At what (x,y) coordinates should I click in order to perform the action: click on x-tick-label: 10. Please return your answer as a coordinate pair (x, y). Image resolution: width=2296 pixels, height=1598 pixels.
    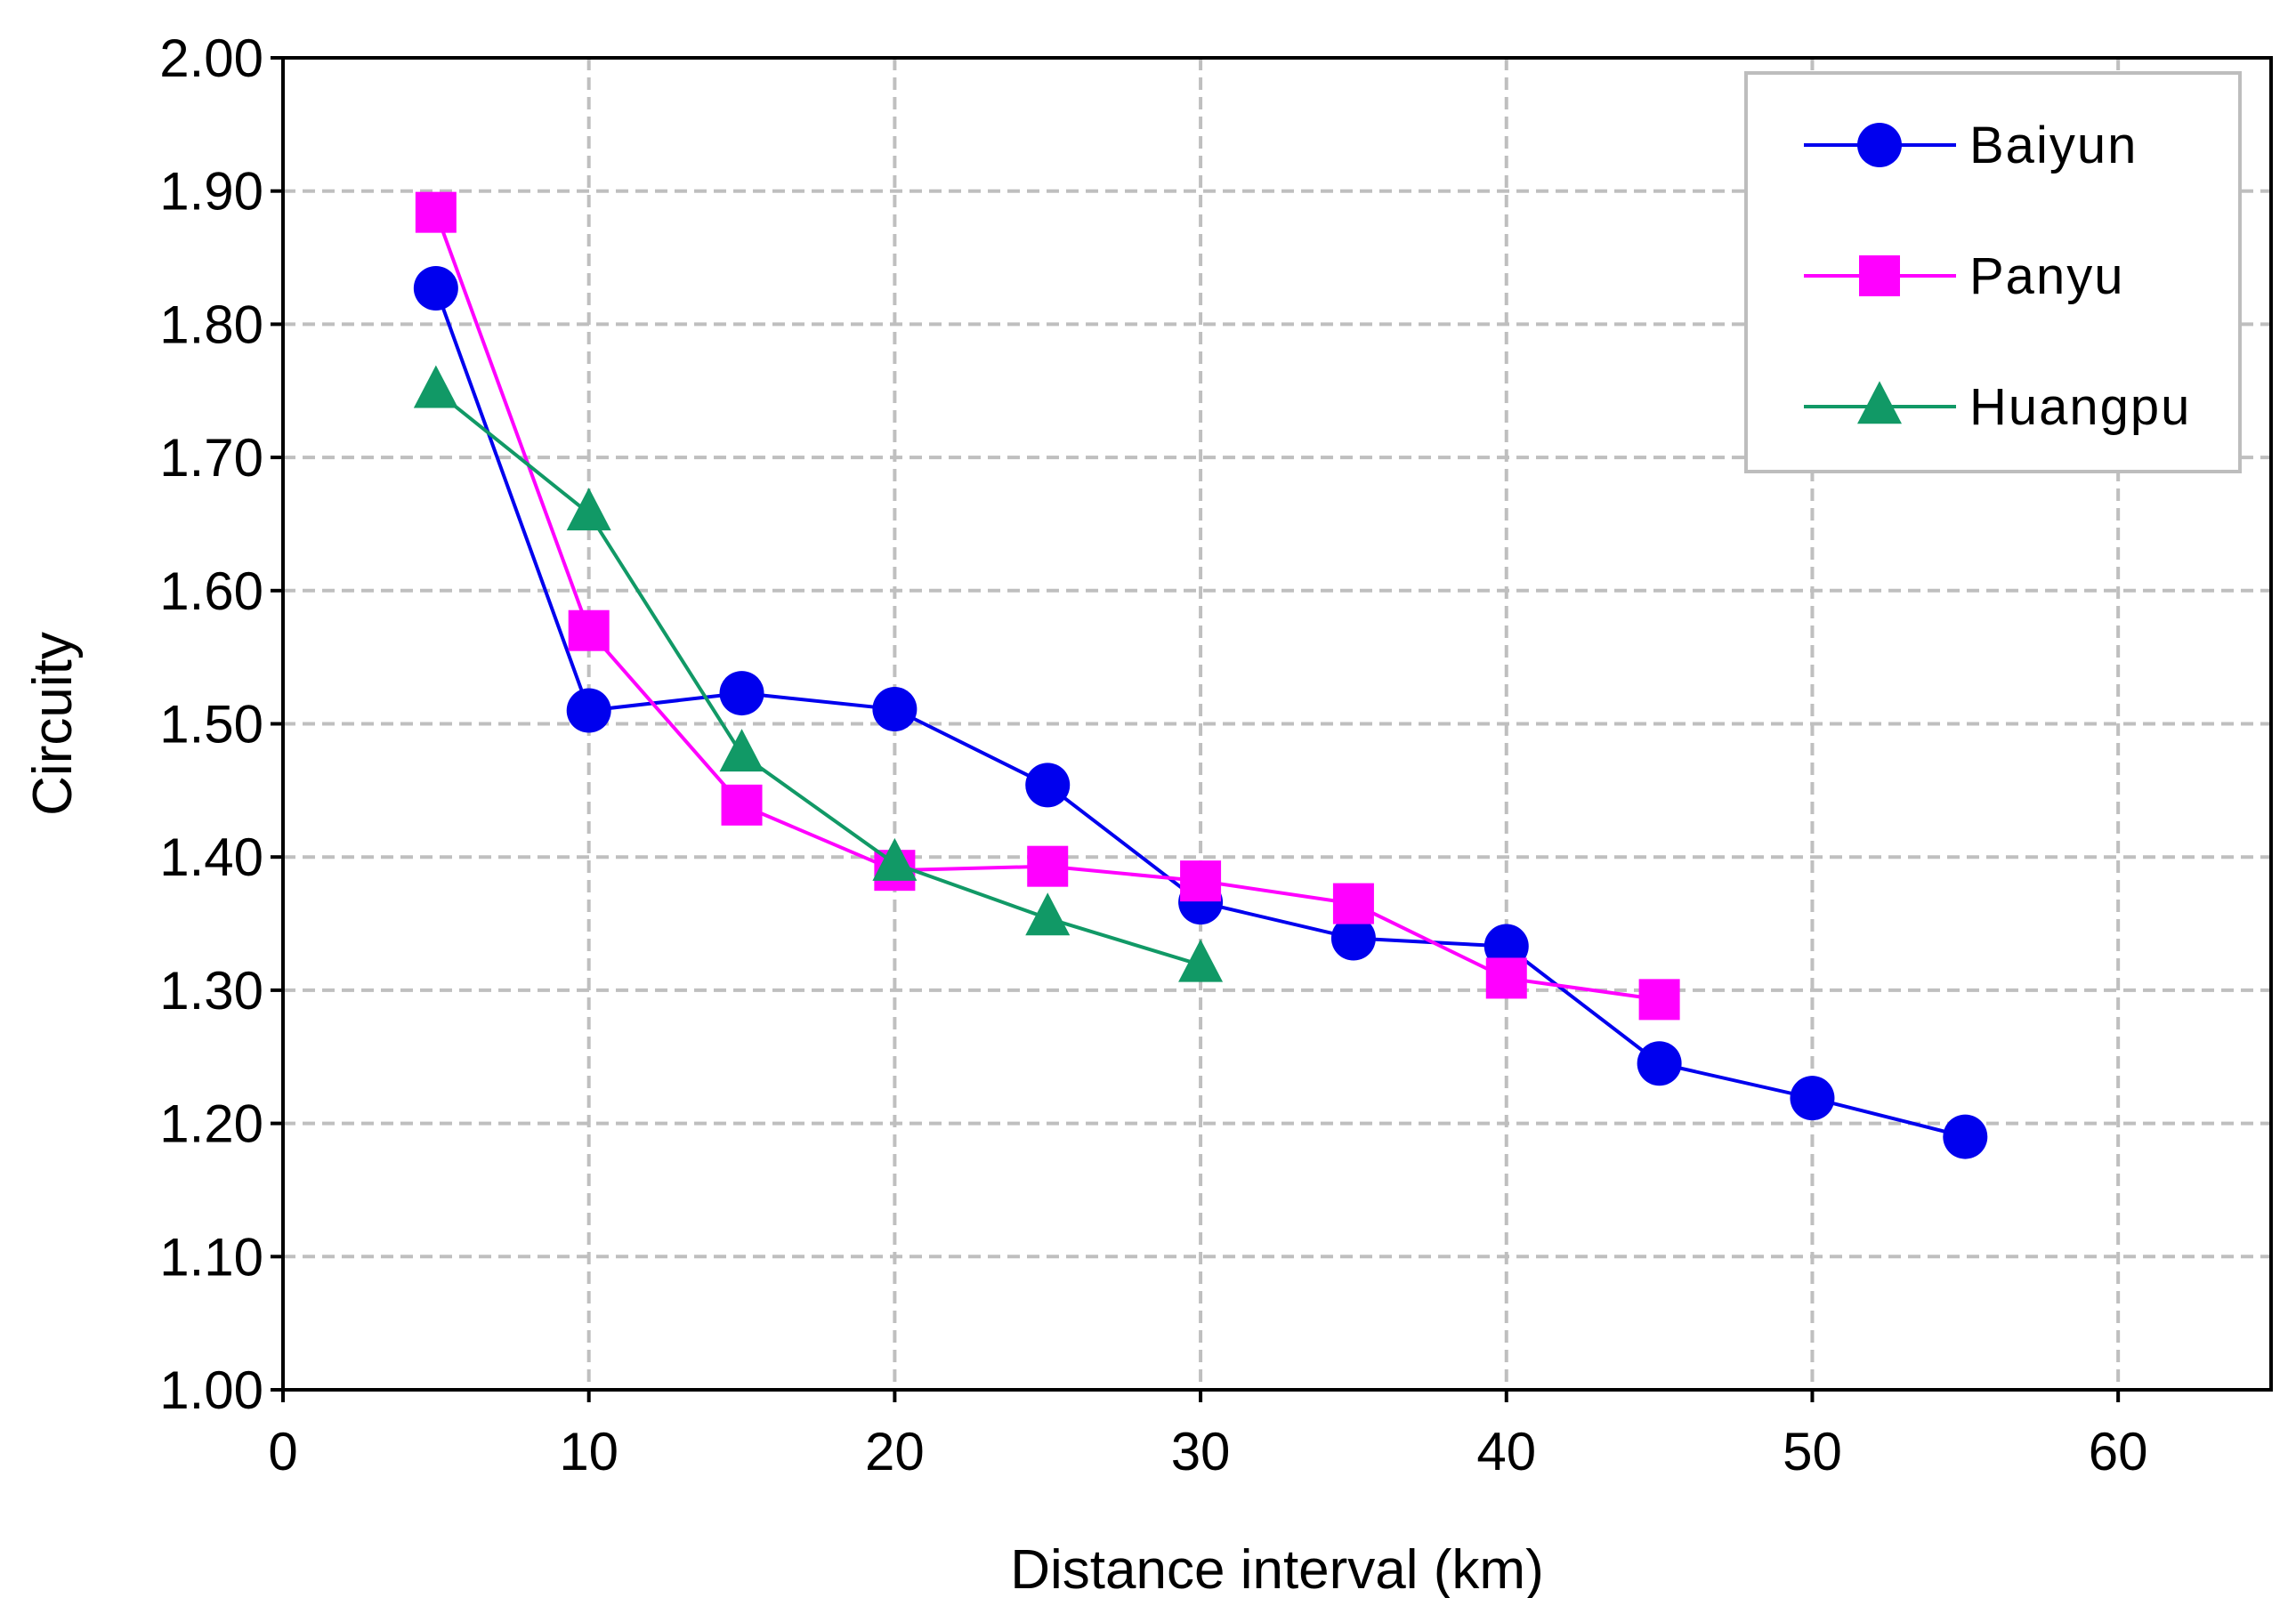
    Looking at the image, I should click on (588, 1451).